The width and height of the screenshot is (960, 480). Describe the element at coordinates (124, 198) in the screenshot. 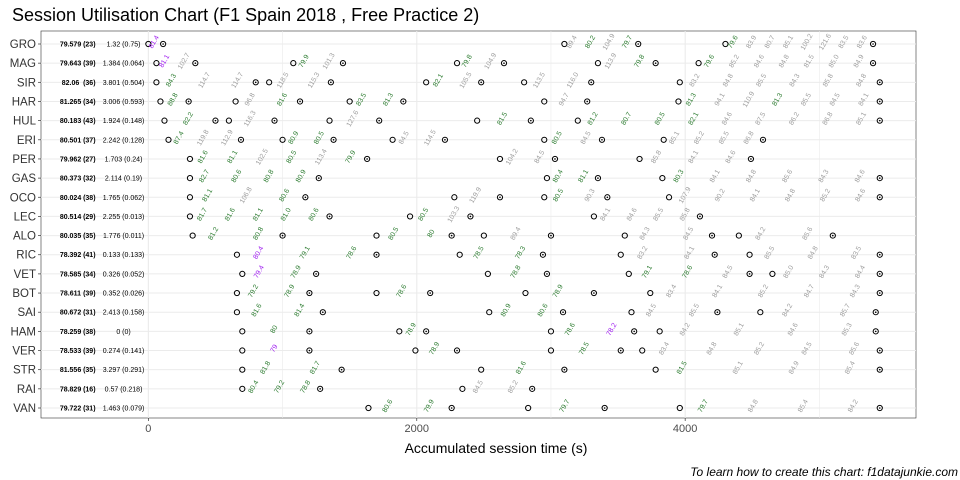

I see `gap-label: 1.765 (0.062)` at that location.